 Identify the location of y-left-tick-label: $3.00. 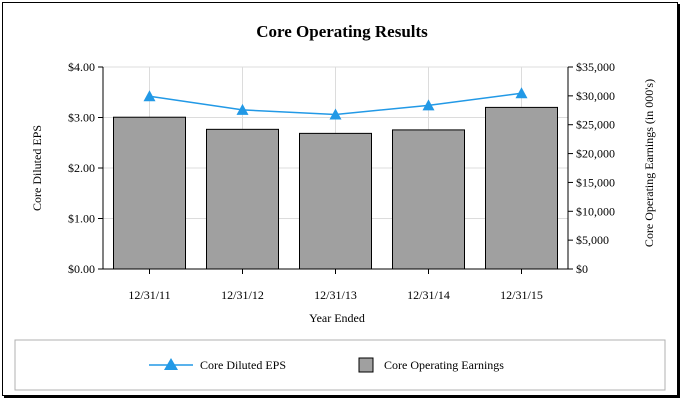
(81, 118).